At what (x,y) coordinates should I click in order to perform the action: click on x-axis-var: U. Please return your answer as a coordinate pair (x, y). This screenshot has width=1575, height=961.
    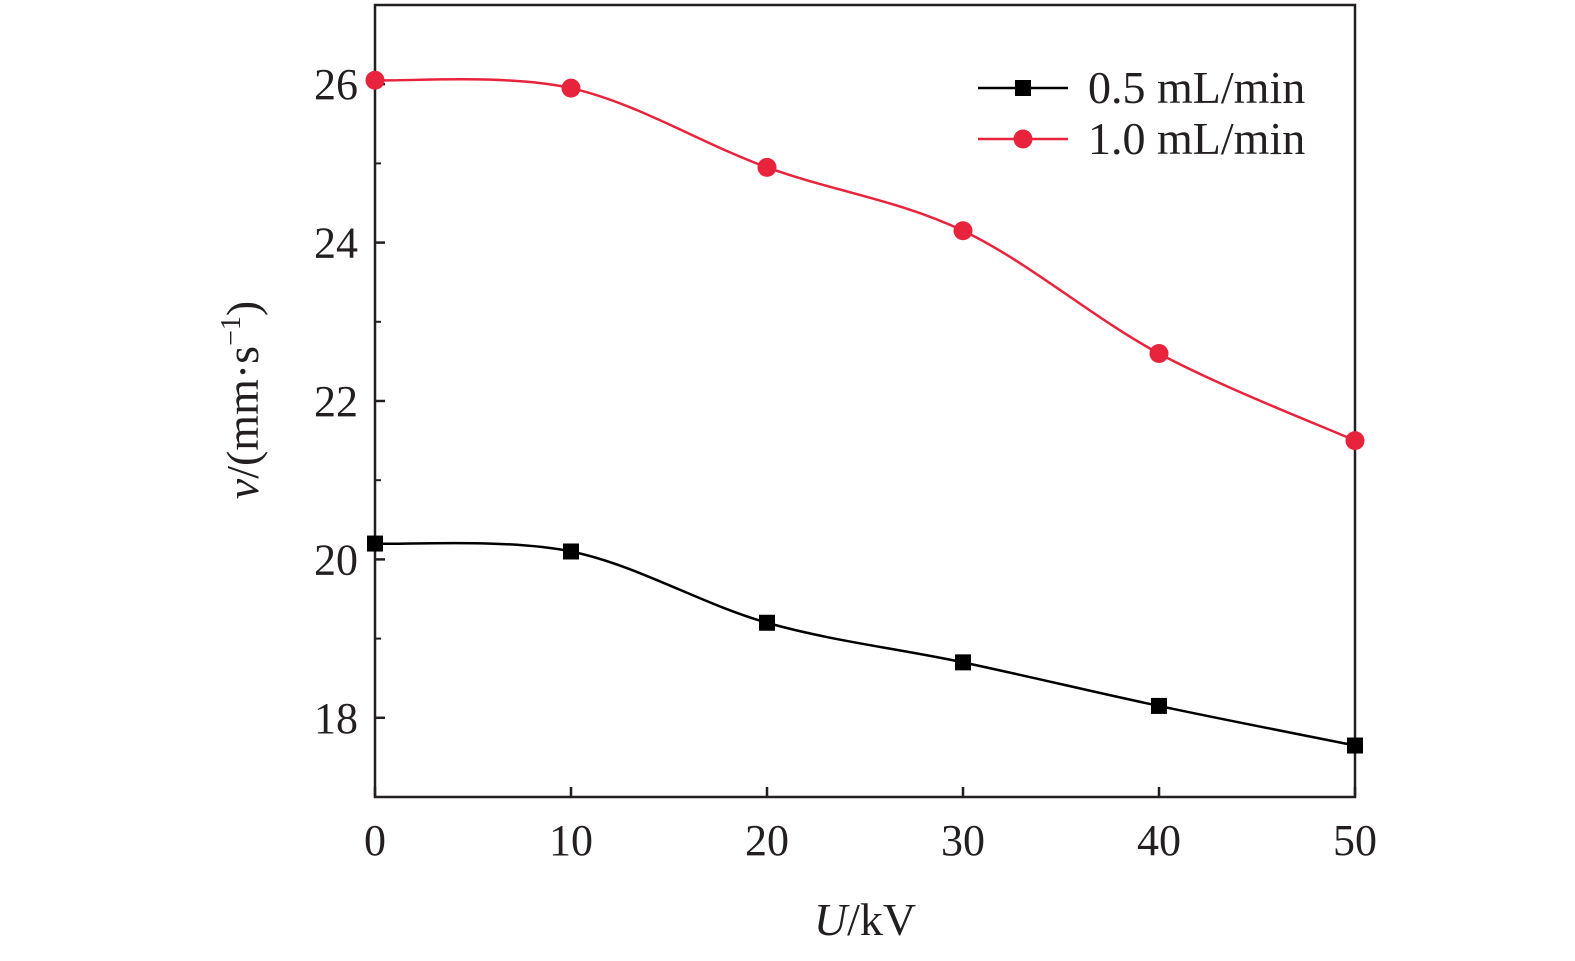
    Looking at the image, I should click on (832, 919).